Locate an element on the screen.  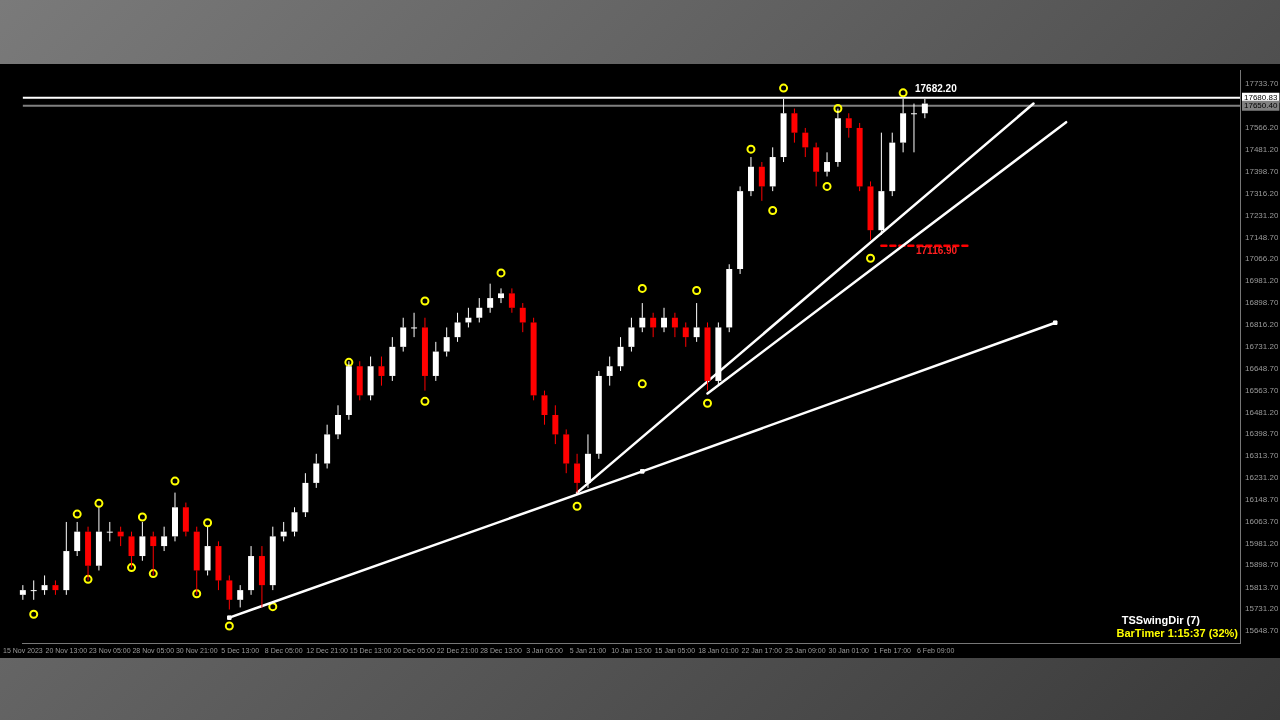
y-tick-label: 16063.70 is located at coordinates (1262, 521).